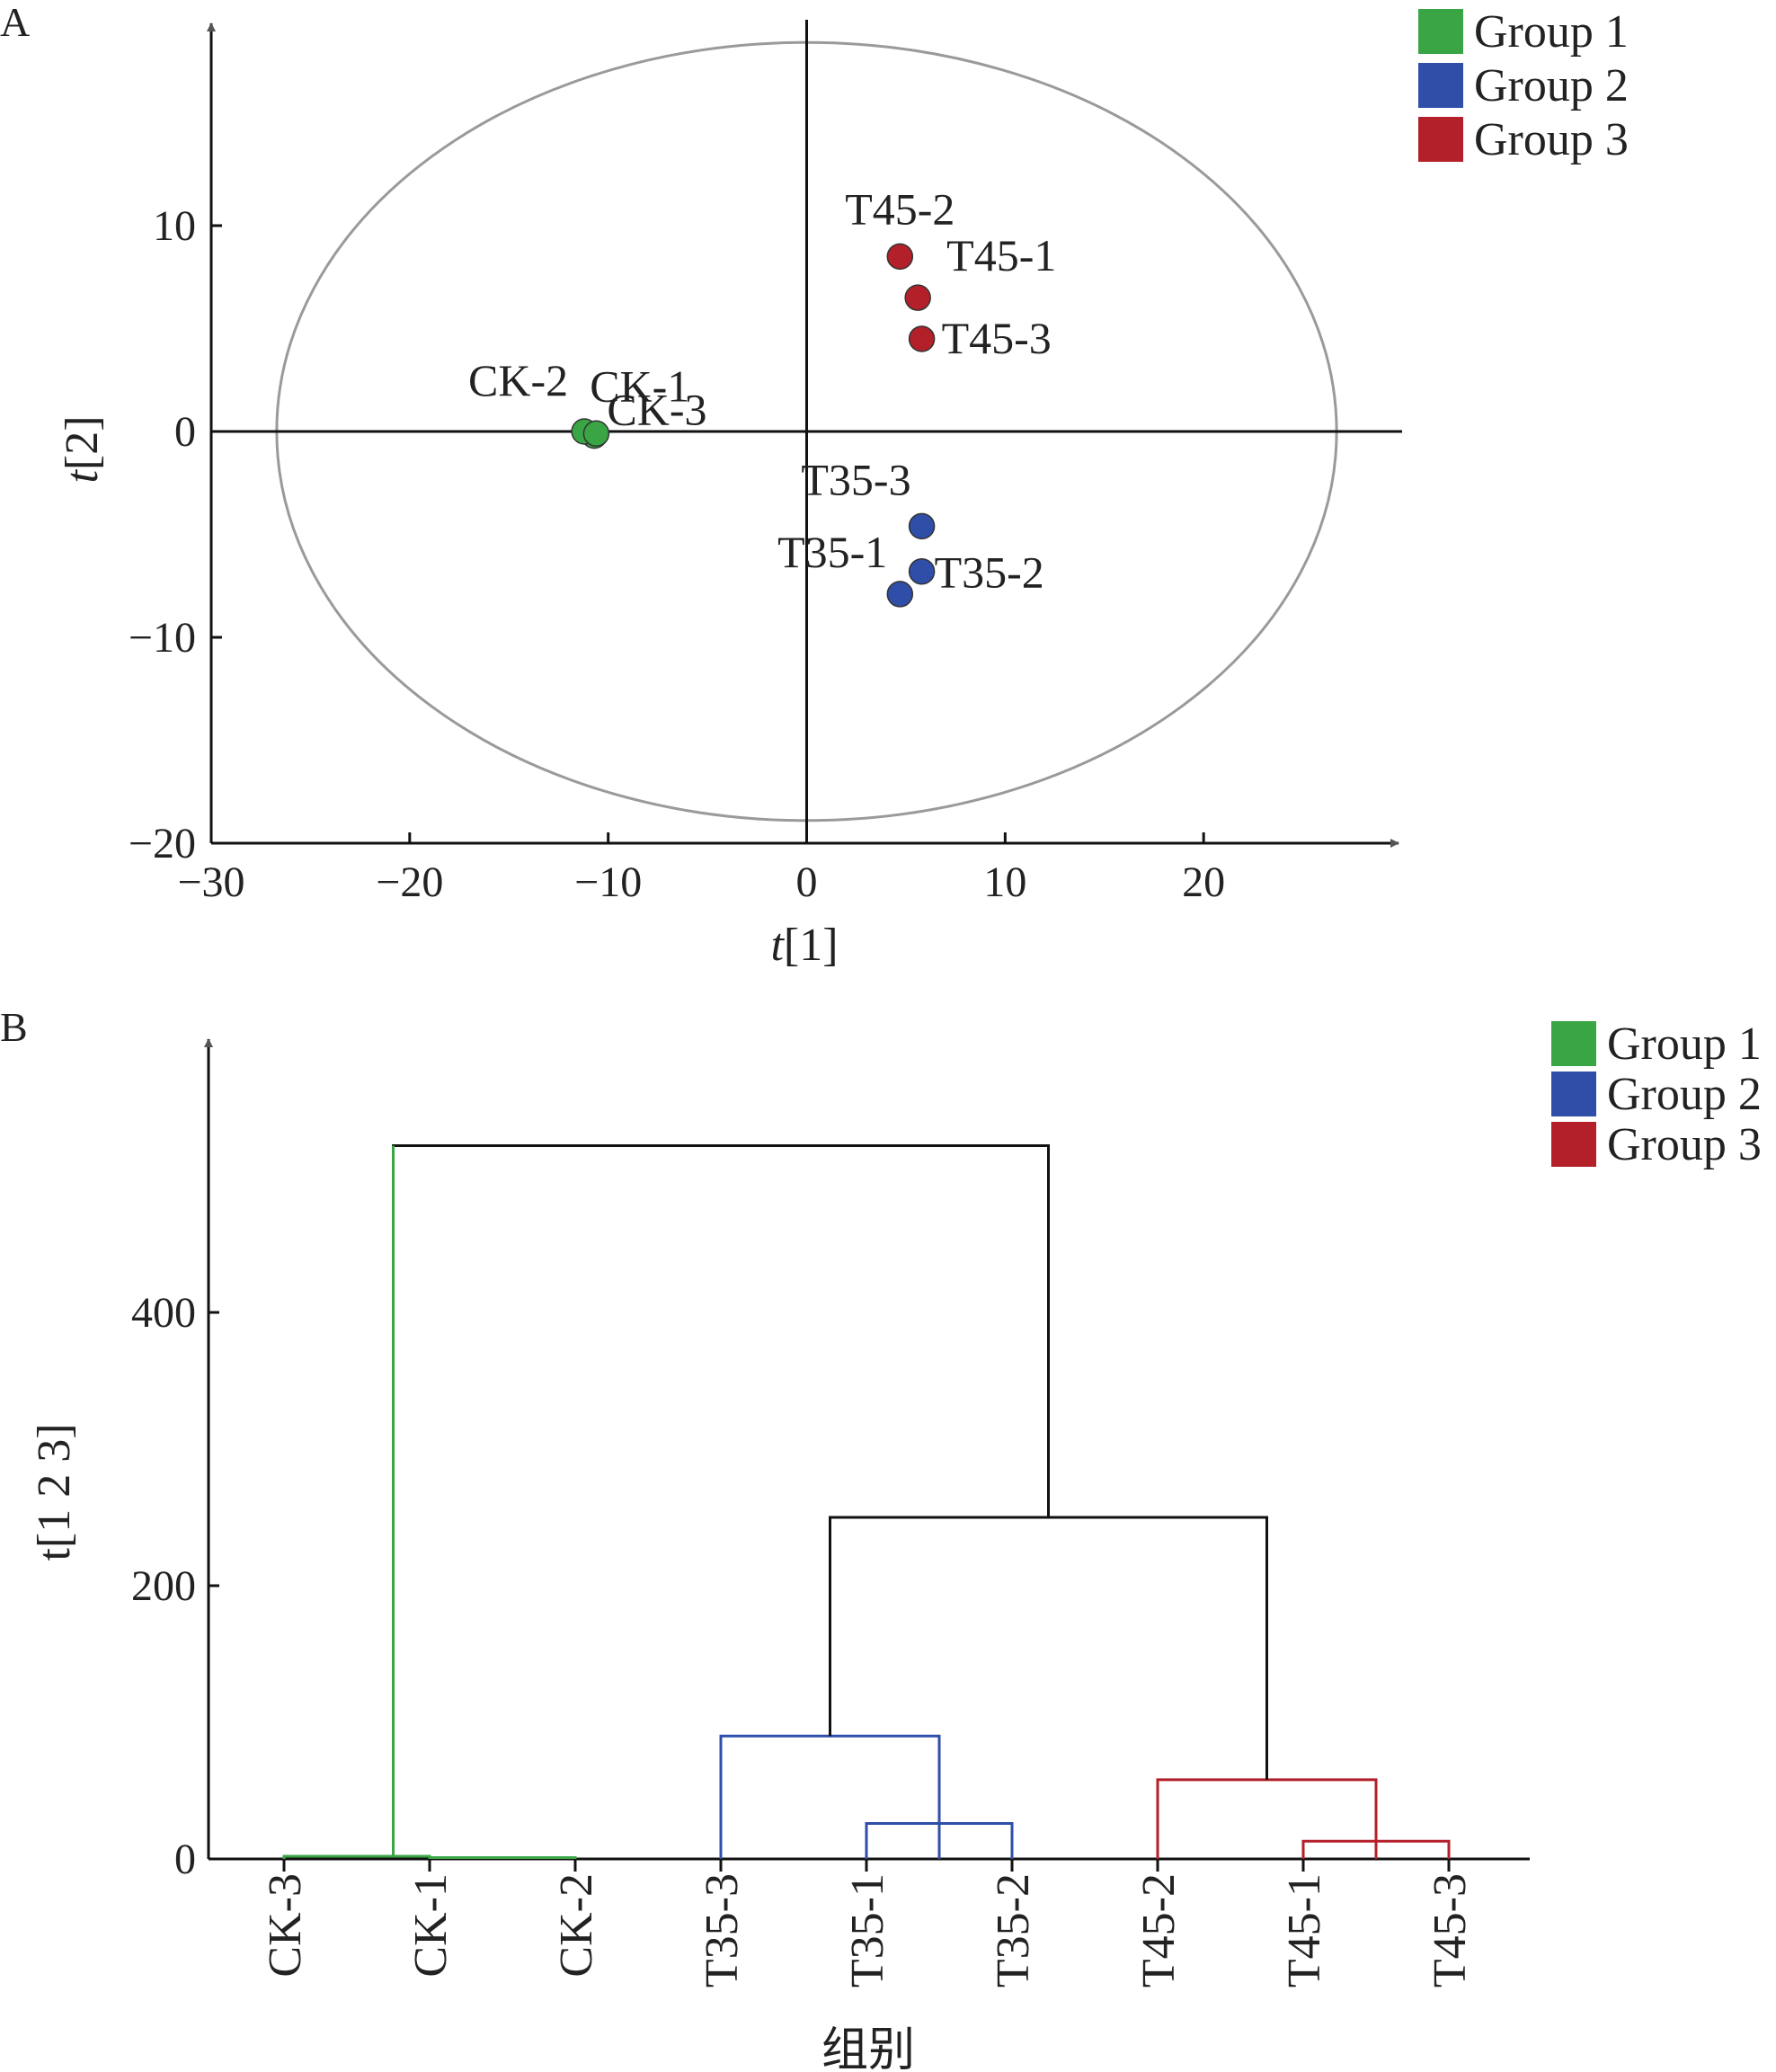 The image size is (1776, 2072). Describe the element at coordinates (14, 1027) in the screenshot. I see `panel-b-letter: B` at that location.